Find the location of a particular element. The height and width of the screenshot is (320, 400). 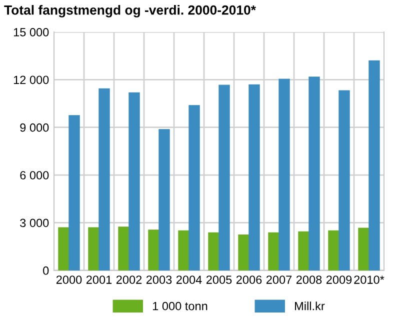

y-tick-label: 6 000 is located at coordinates (34, 175).